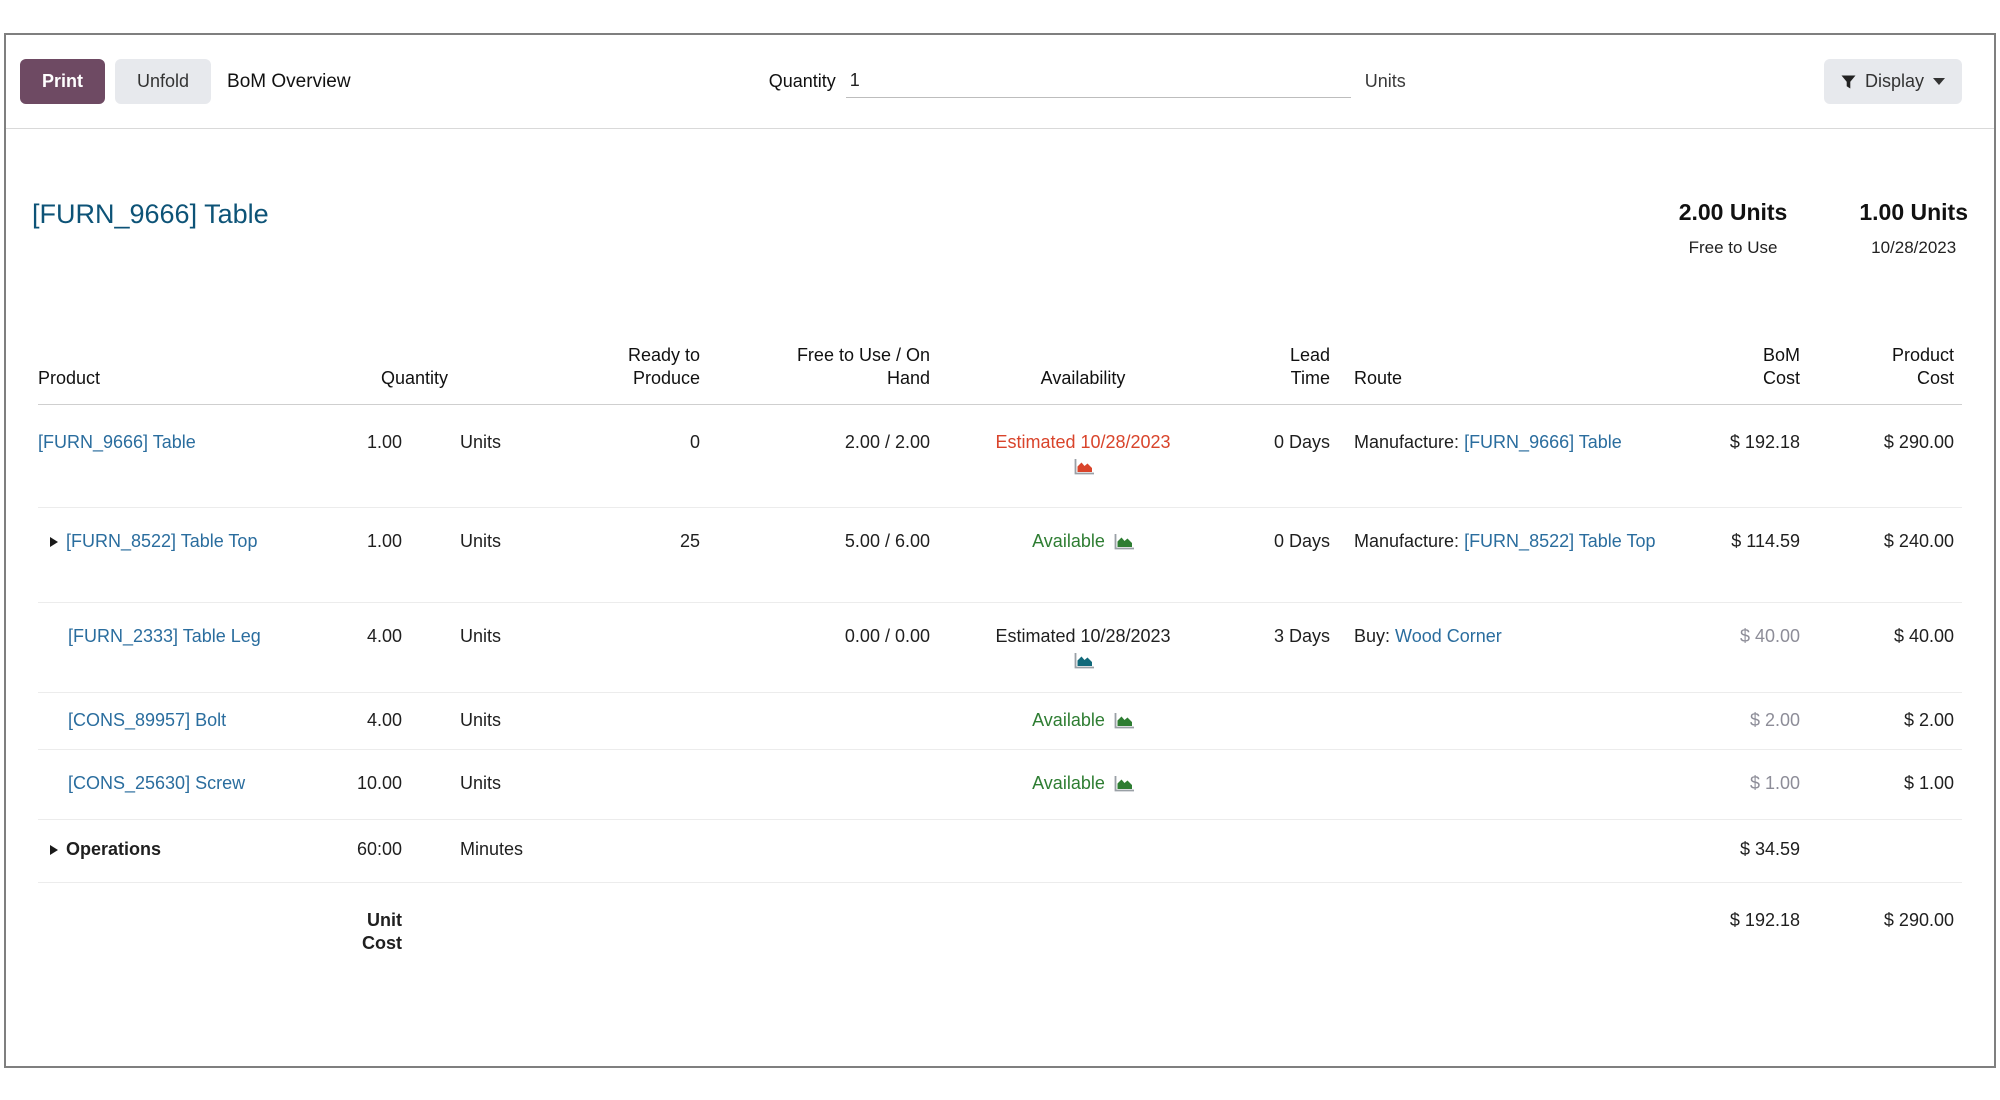 The width and height of the screenshot is (2000, 1100). What do you see at coordinates (1385, 81) in the screenshot?
I see `quantity-uom-label: Units` at bounding box center [1385, 81].